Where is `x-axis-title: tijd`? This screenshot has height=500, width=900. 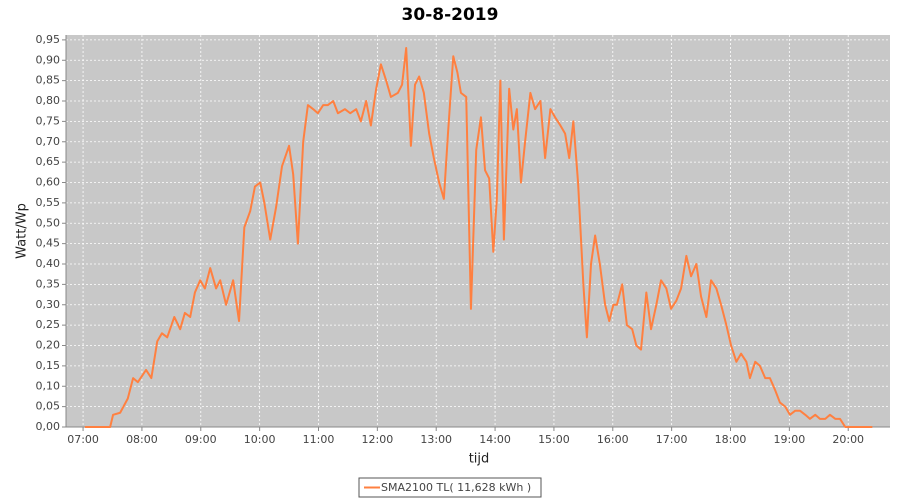
x-axis-title: tijd is located at coordinates (479, 459).